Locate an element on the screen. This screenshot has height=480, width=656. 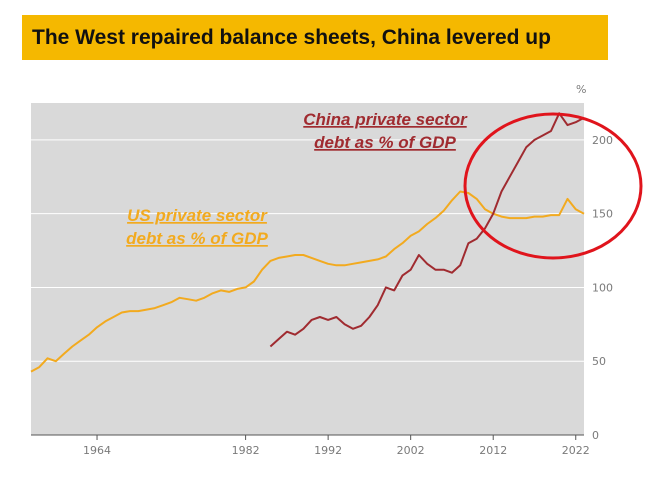
series-label-line: China private sector is located at coordinates (385, 119).